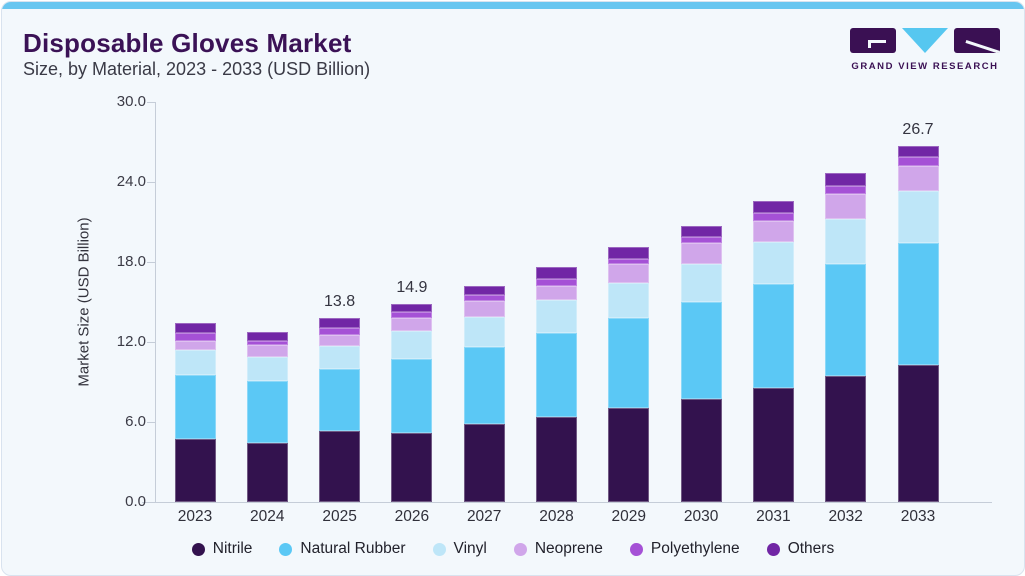 The width and height of the screenshot is (1025, 576). I want to click on bar-2026-segment-neoprene, so click(412, 324).